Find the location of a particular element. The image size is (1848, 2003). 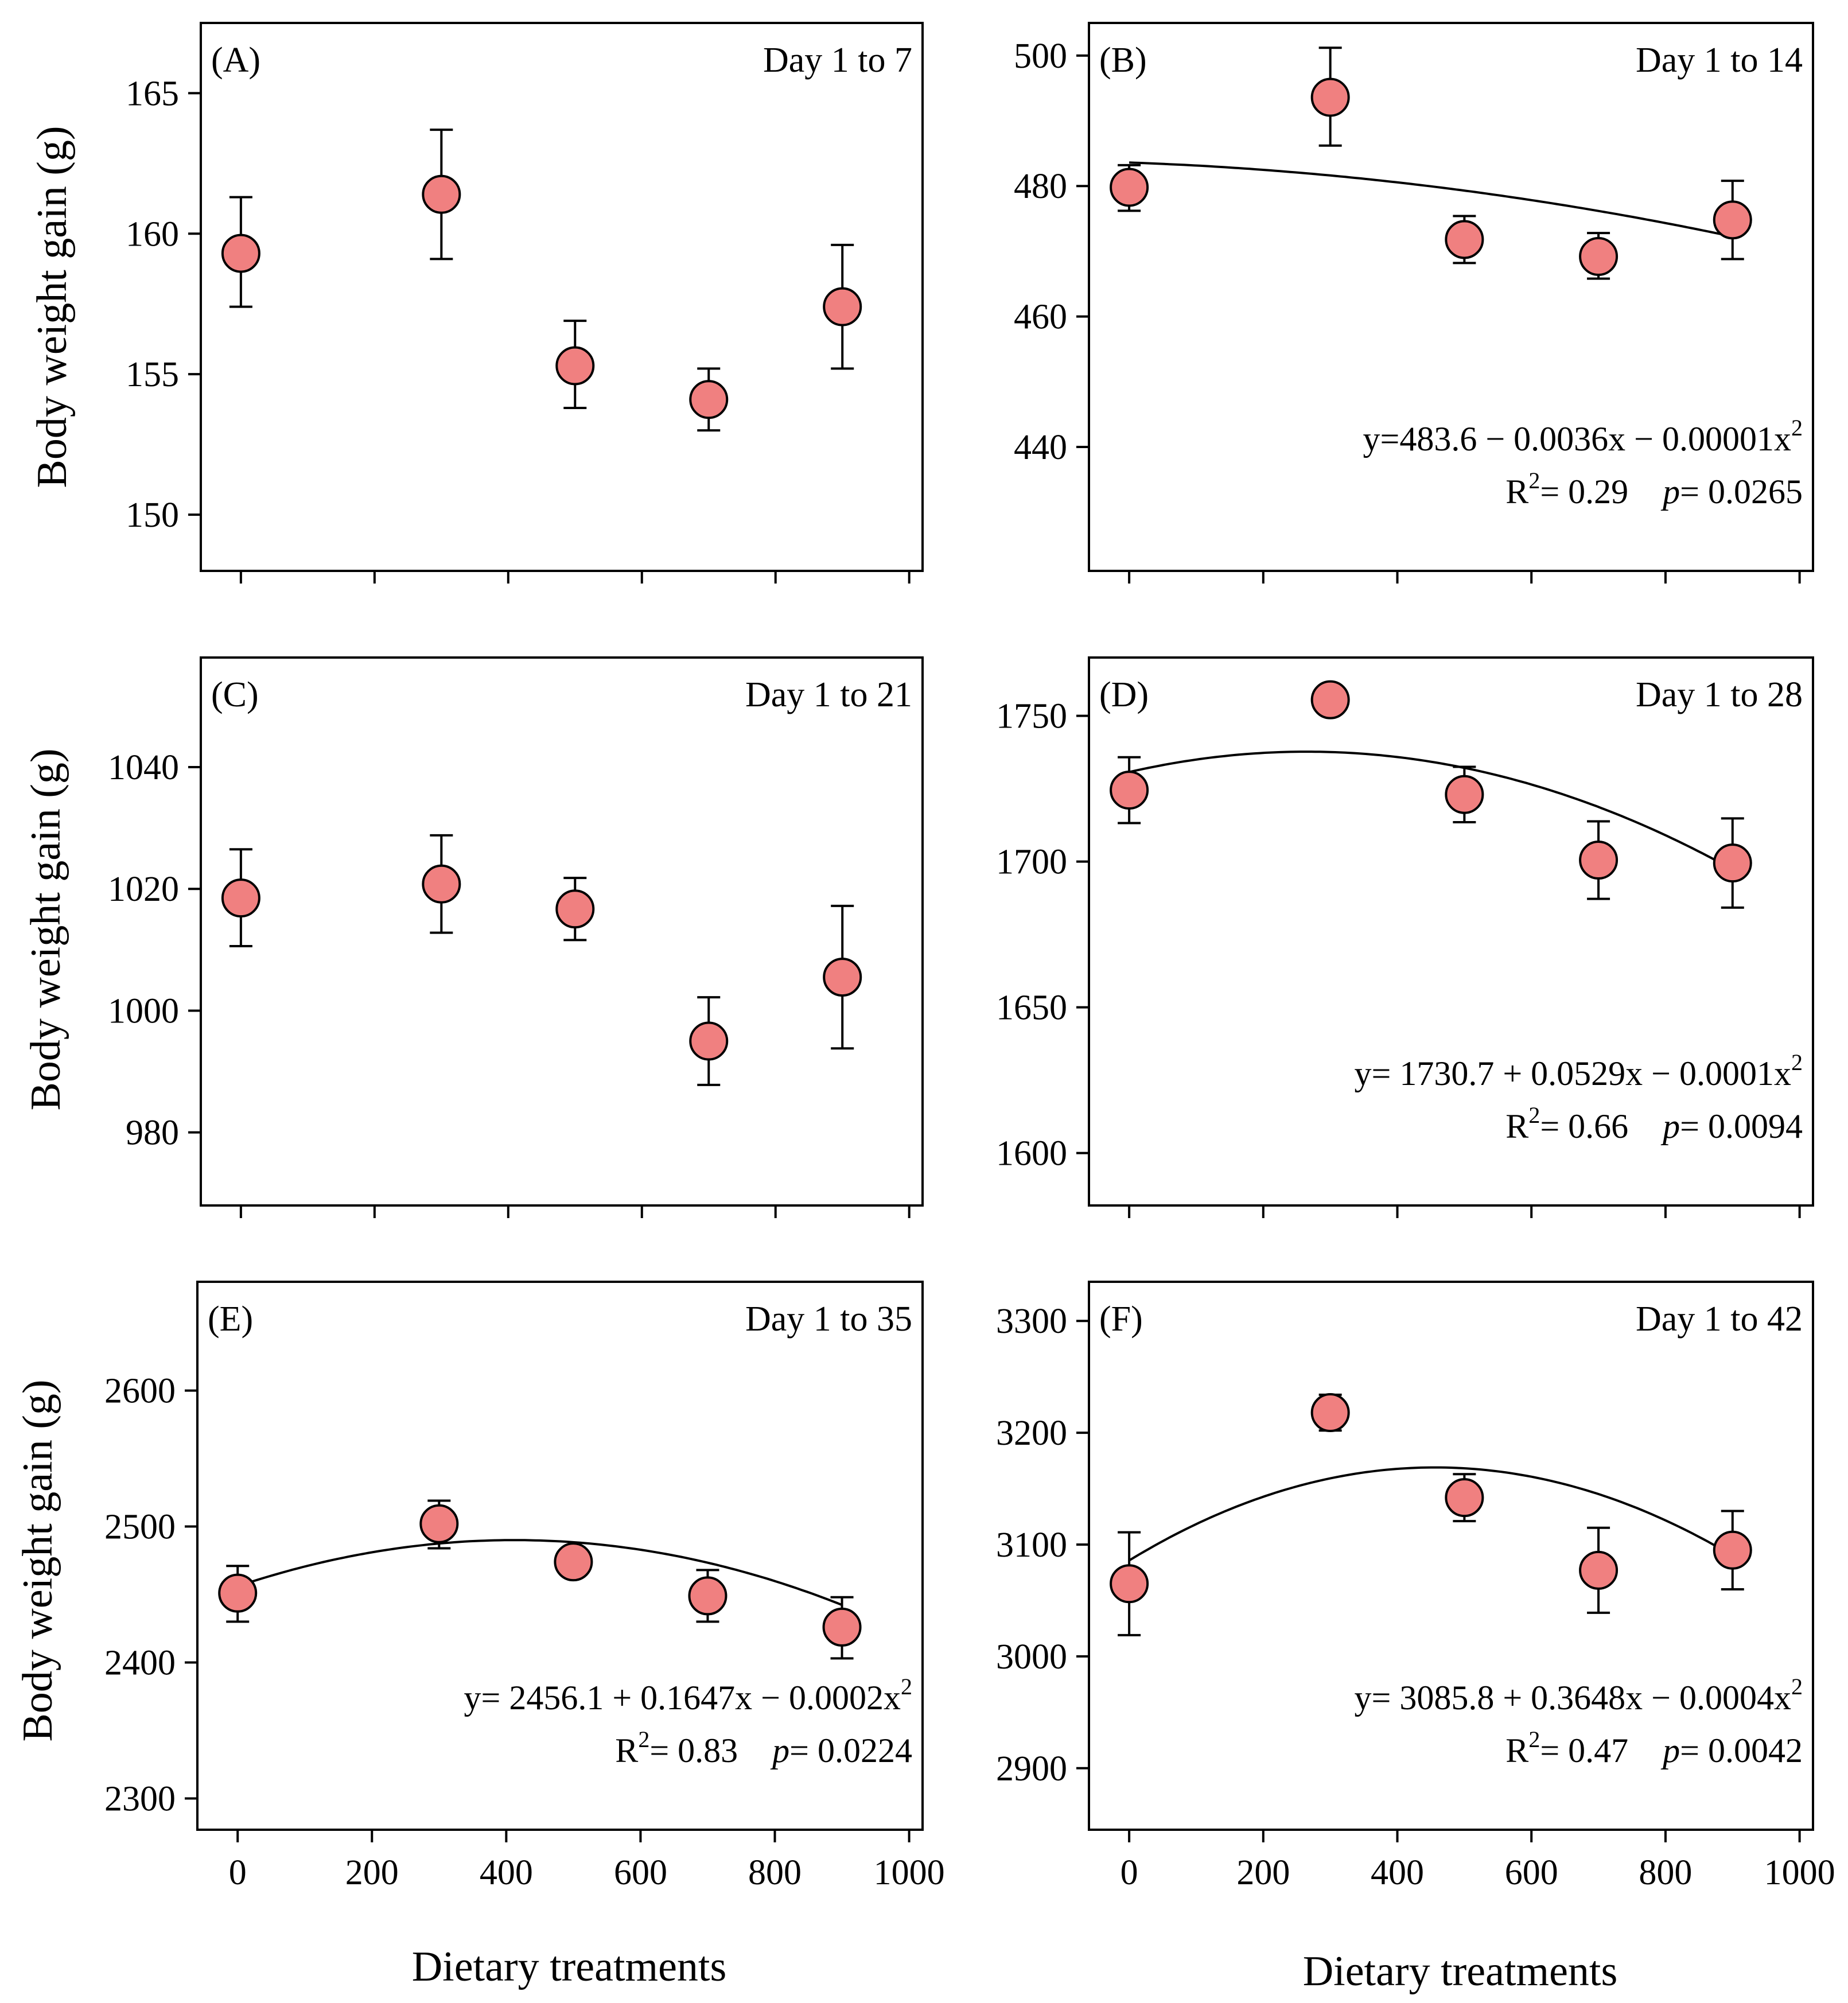

panel-5-equation: y= 2456.1 + 0.1647x − 0.0002x2 is located at coordinates (688, 1696).